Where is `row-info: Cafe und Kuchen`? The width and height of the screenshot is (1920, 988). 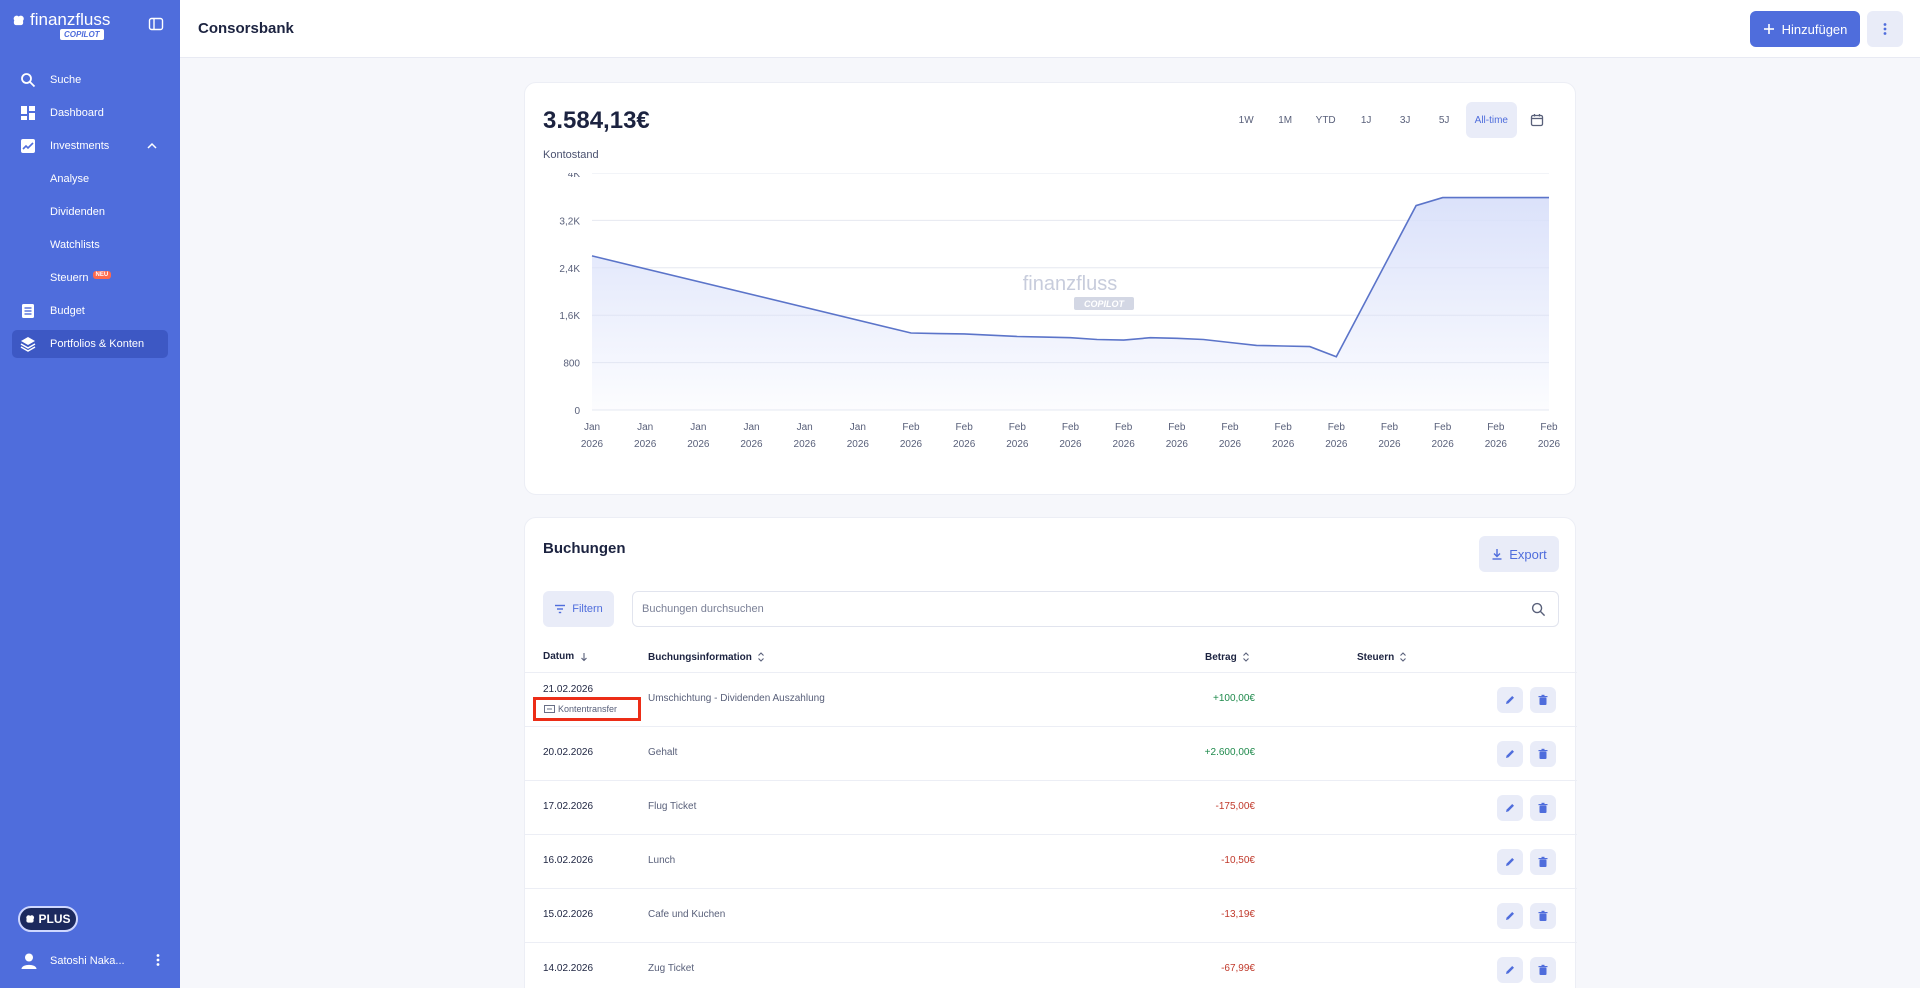
row-info: Cafe und Kuchen is located at coordinates (687, 914).